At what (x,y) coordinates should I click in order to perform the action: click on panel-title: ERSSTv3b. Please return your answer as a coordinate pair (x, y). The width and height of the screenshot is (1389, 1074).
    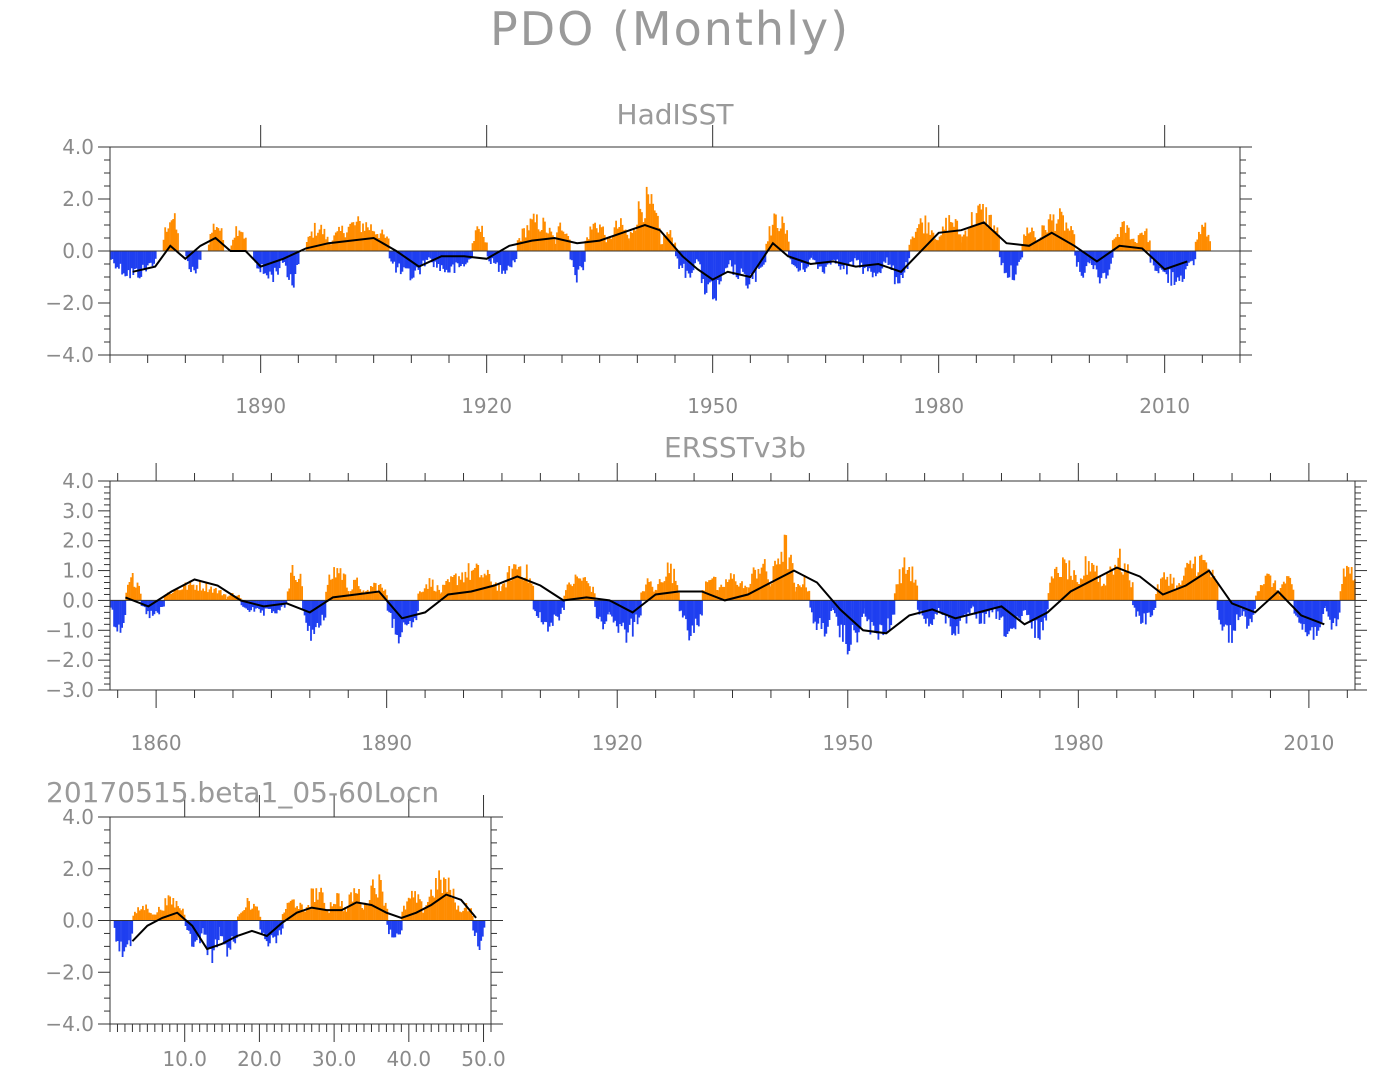
    Looking at the image, I should click on (735, 447).